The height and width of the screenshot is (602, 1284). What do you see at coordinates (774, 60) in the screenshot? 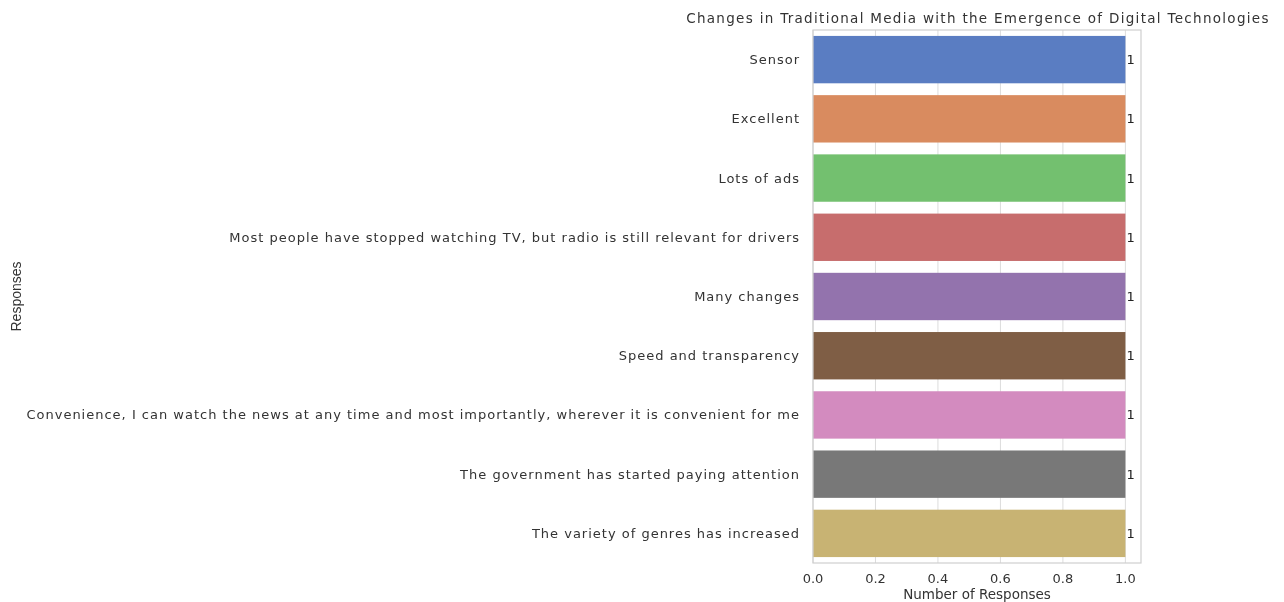
I see `y-tick-label: Sensor` at bounding box center [774, 60].